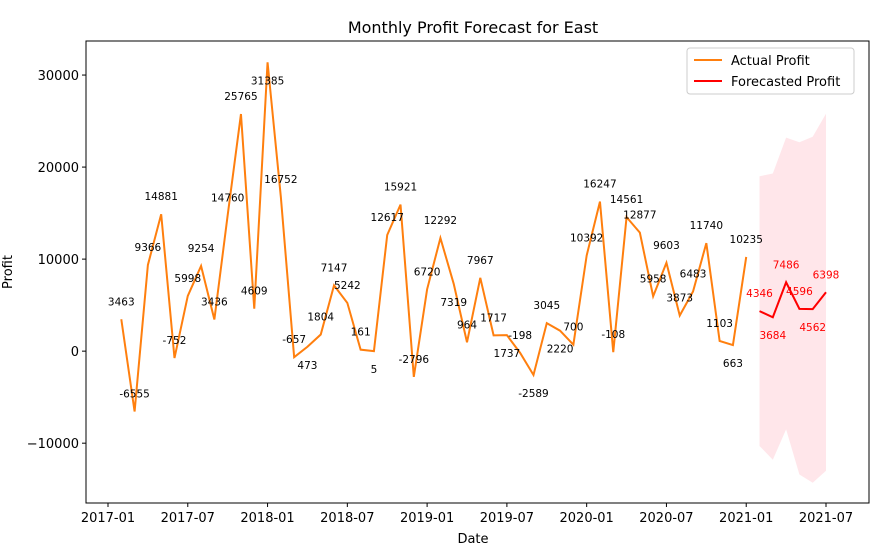 This screenshot has height=558, width=896. I want to click on x-tick-label: 2019-07, so click(507, 518).